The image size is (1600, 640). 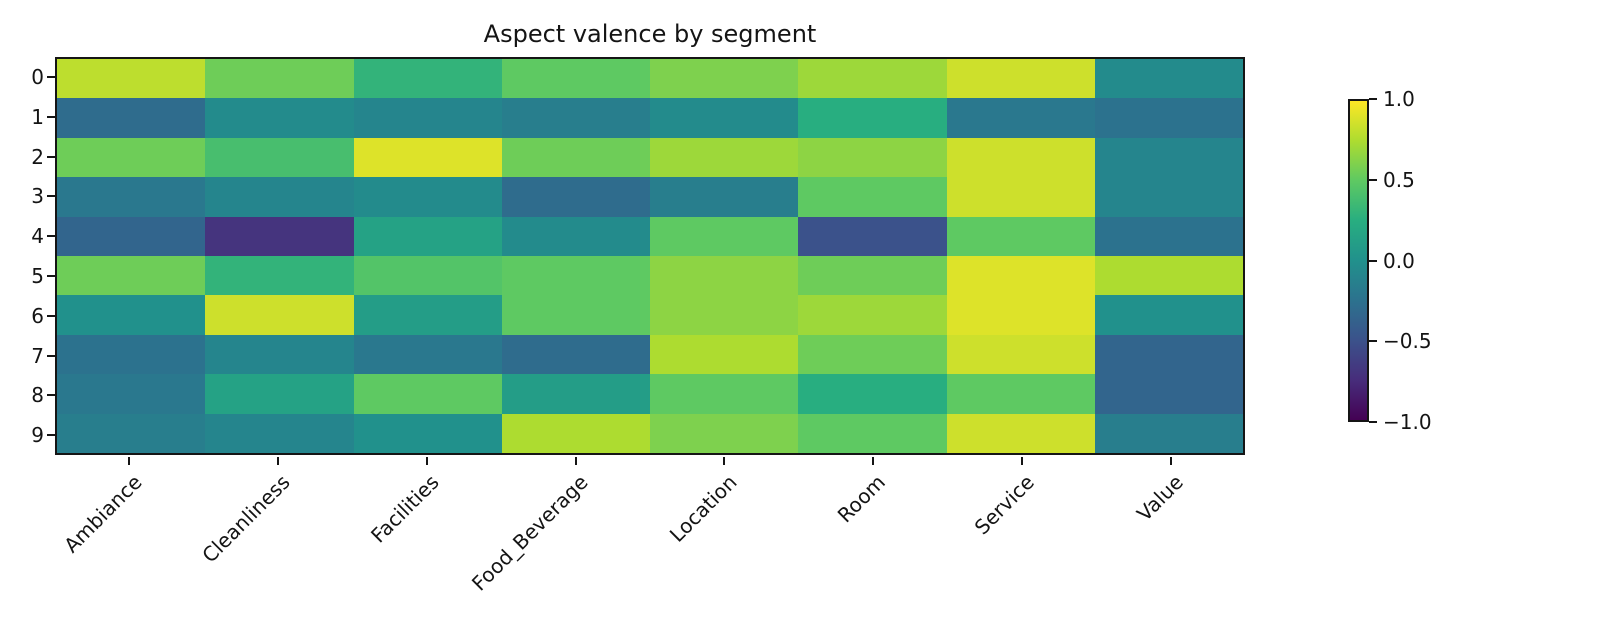 What do you see at coordinates (1399, 260) in the screenshot?
I see `colorbar-tick-label: 0.0` at bounding box center [1399, 260].